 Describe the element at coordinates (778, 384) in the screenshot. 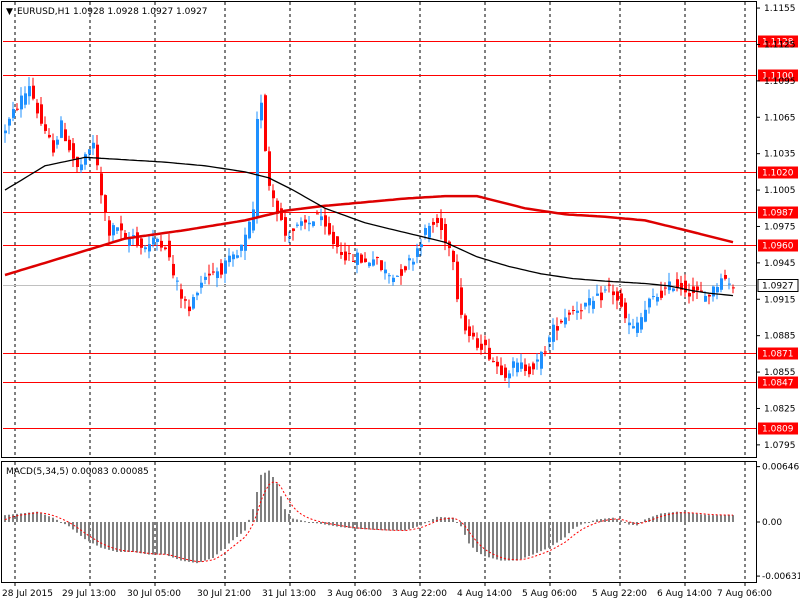

I see `level-label: 1.0847` at that location.